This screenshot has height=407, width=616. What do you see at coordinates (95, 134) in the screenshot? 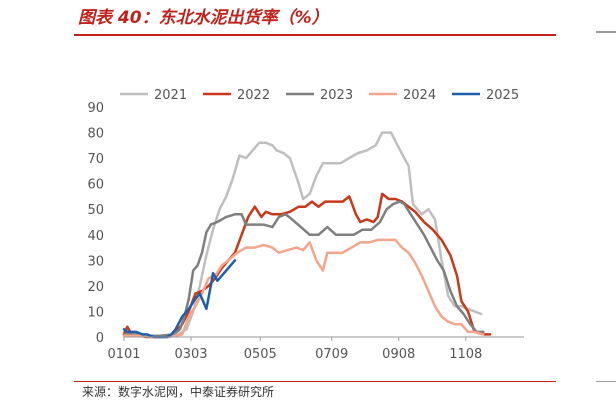
I see `y-tick-label: 80` at bounding box center [95, 134].